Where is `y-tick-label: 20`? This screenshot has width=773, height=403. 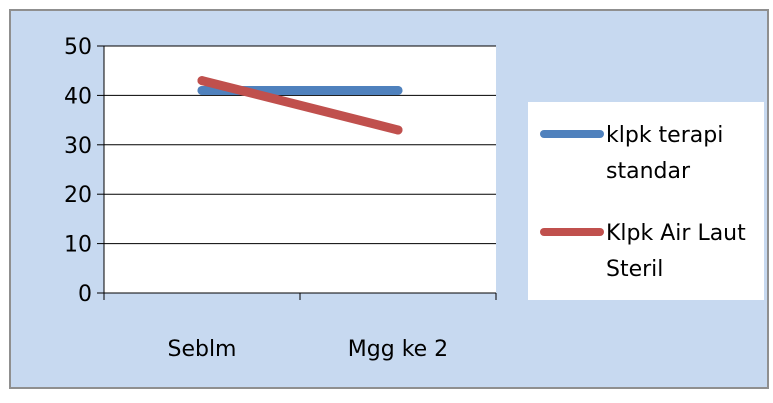 y-tick-label: 20 is located at coordinates (78, 195).